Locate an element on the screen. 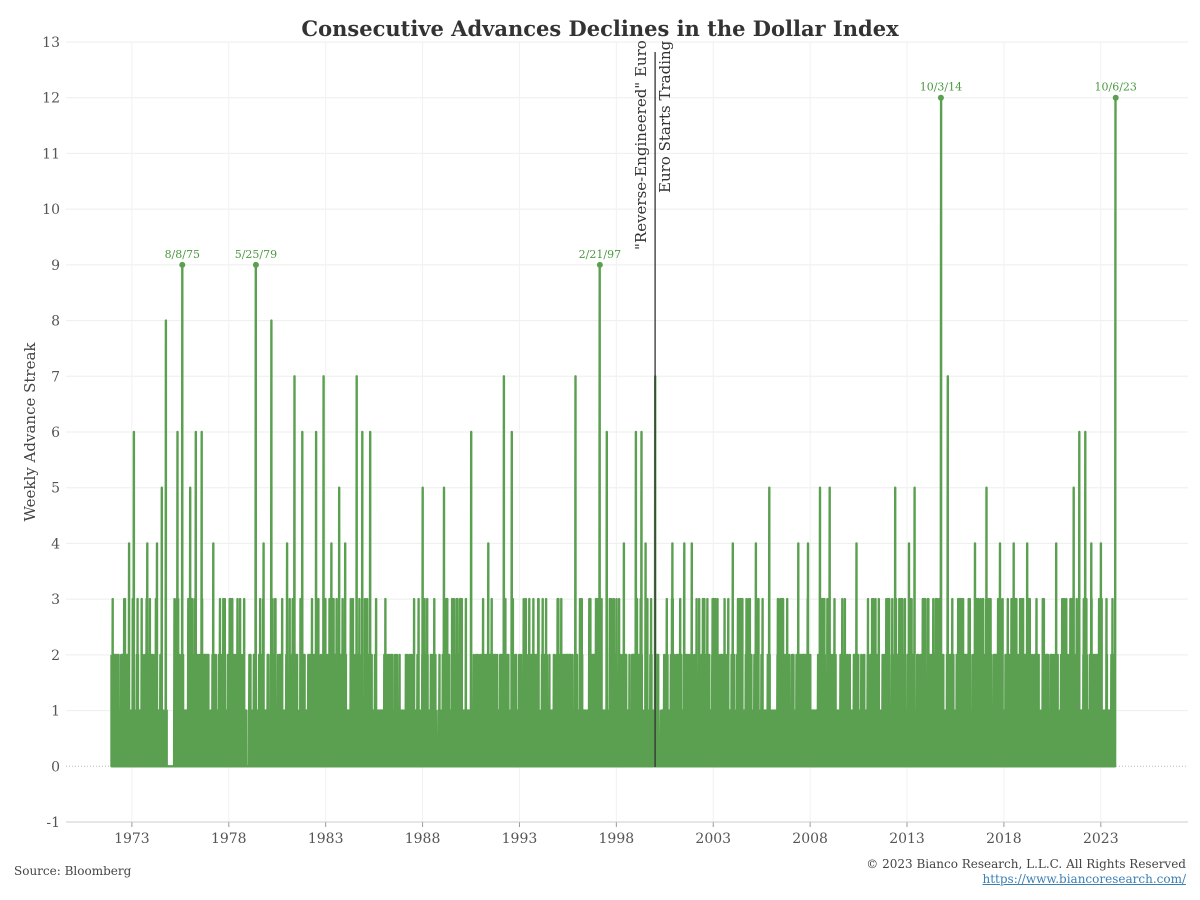  y-tick-label: 12 is located at coordinates (51, 99).